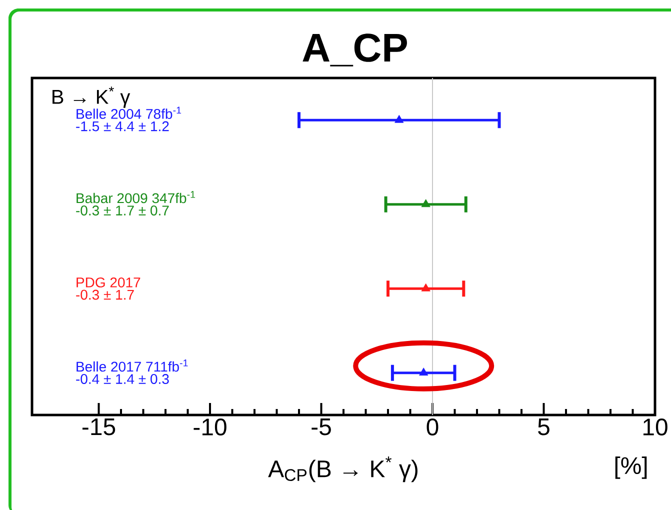 The height and width of the screenshot is (510, 671). What do you see at coordinates (354, 50) in the screenshot?
I see `chart-title: A_CP` at bounding box center [354, 50].